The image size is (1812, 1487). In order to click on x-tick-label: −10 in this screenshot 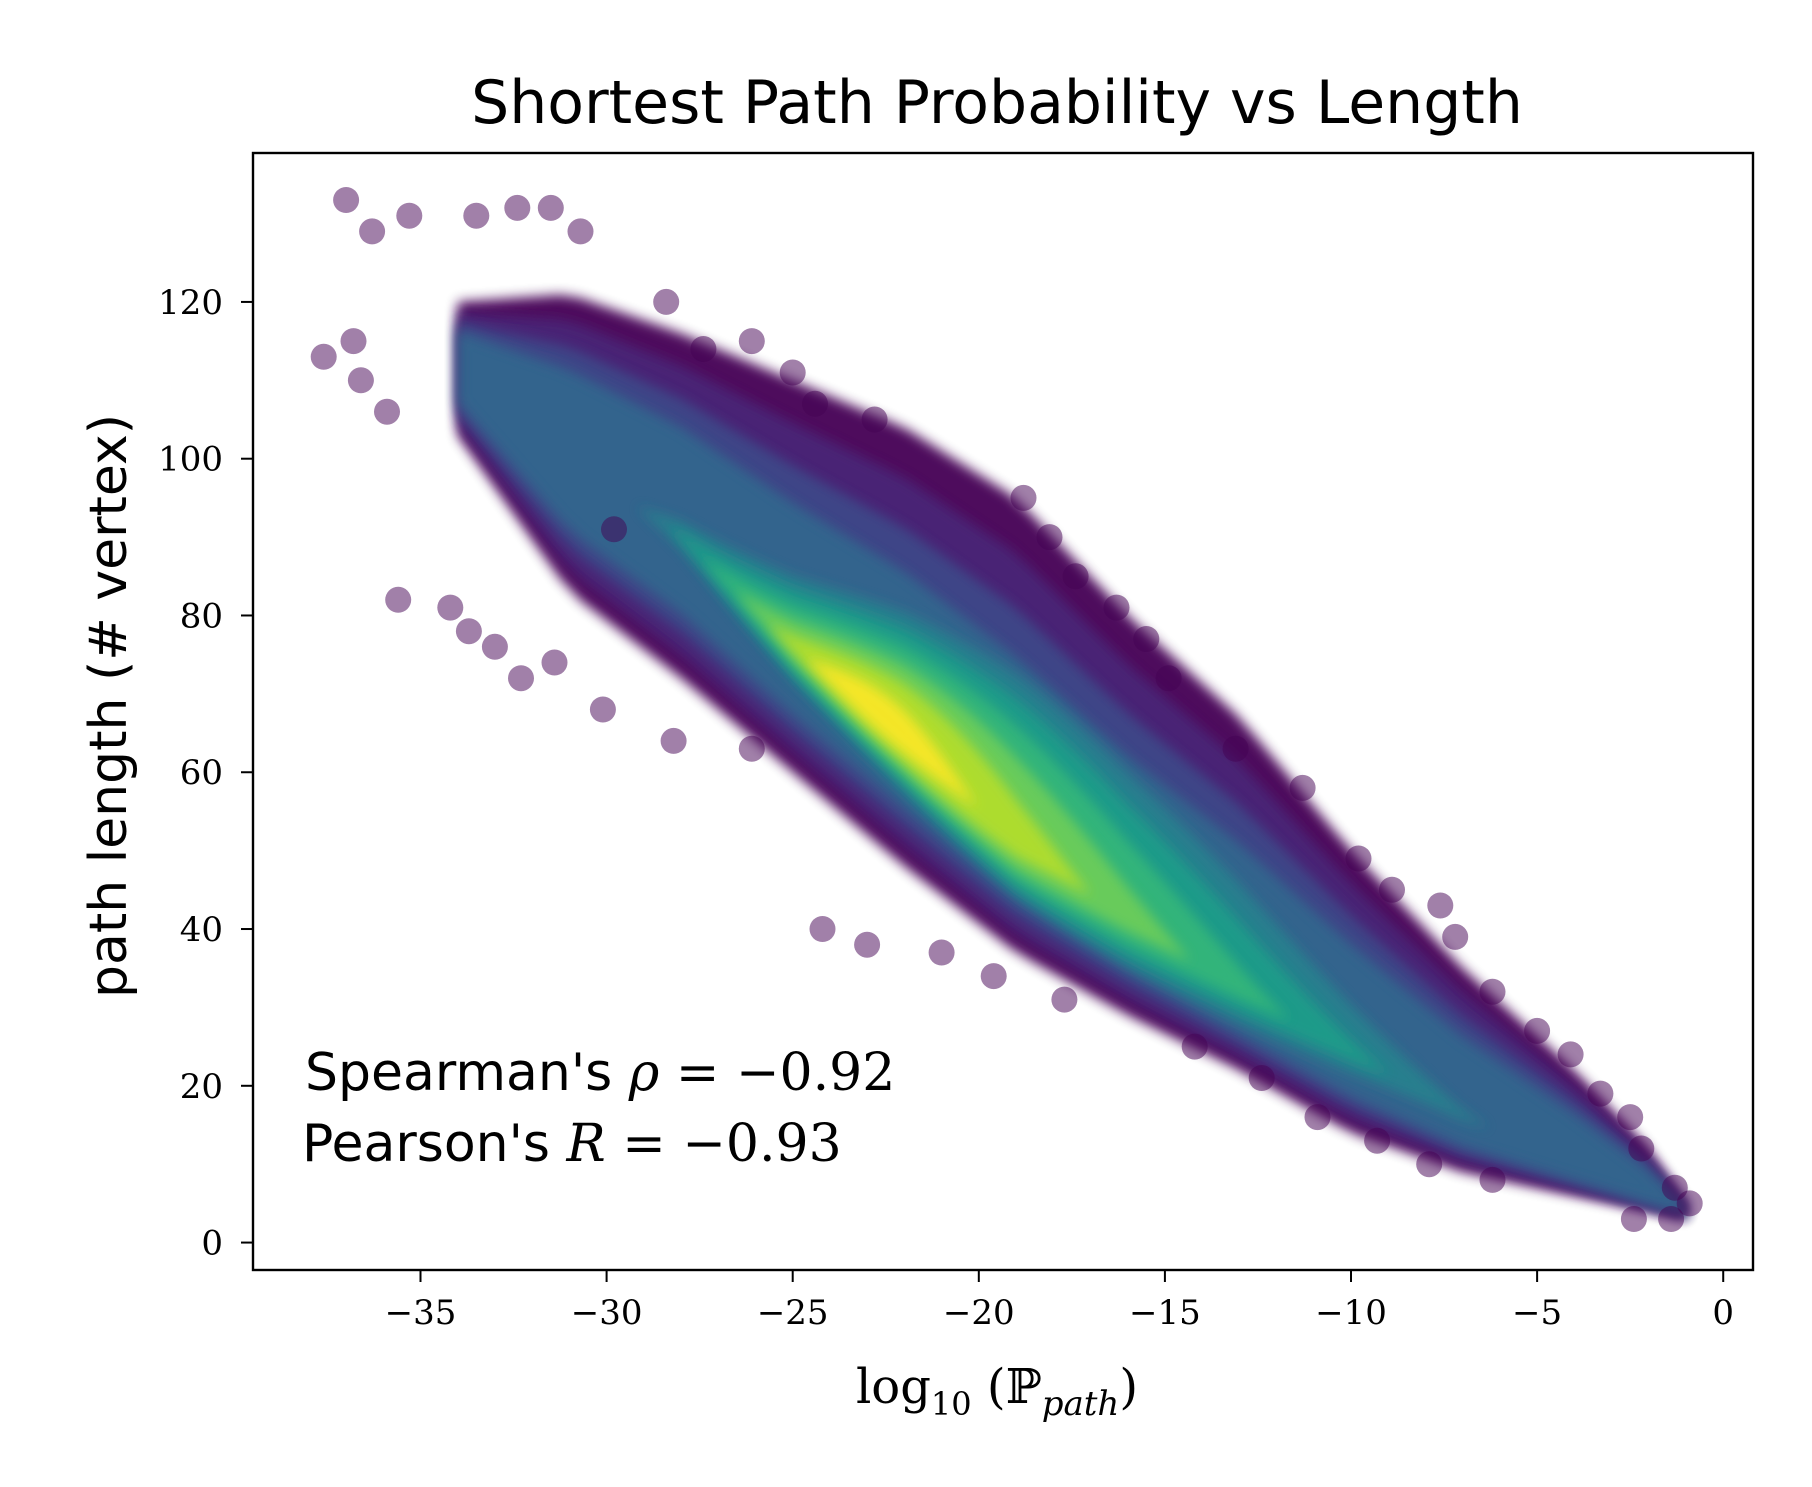, I will do `click(1351, 1313)`.